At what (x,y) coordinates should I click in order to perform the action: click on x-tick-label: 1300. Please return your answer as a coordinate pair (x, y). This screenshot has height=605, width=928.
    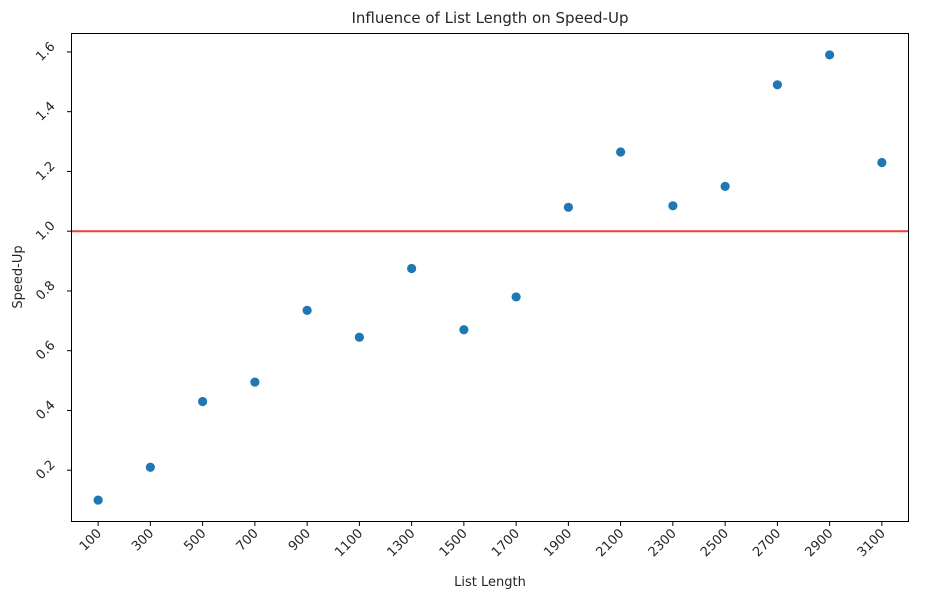
    Looking at the image, I should click on (401, 543).